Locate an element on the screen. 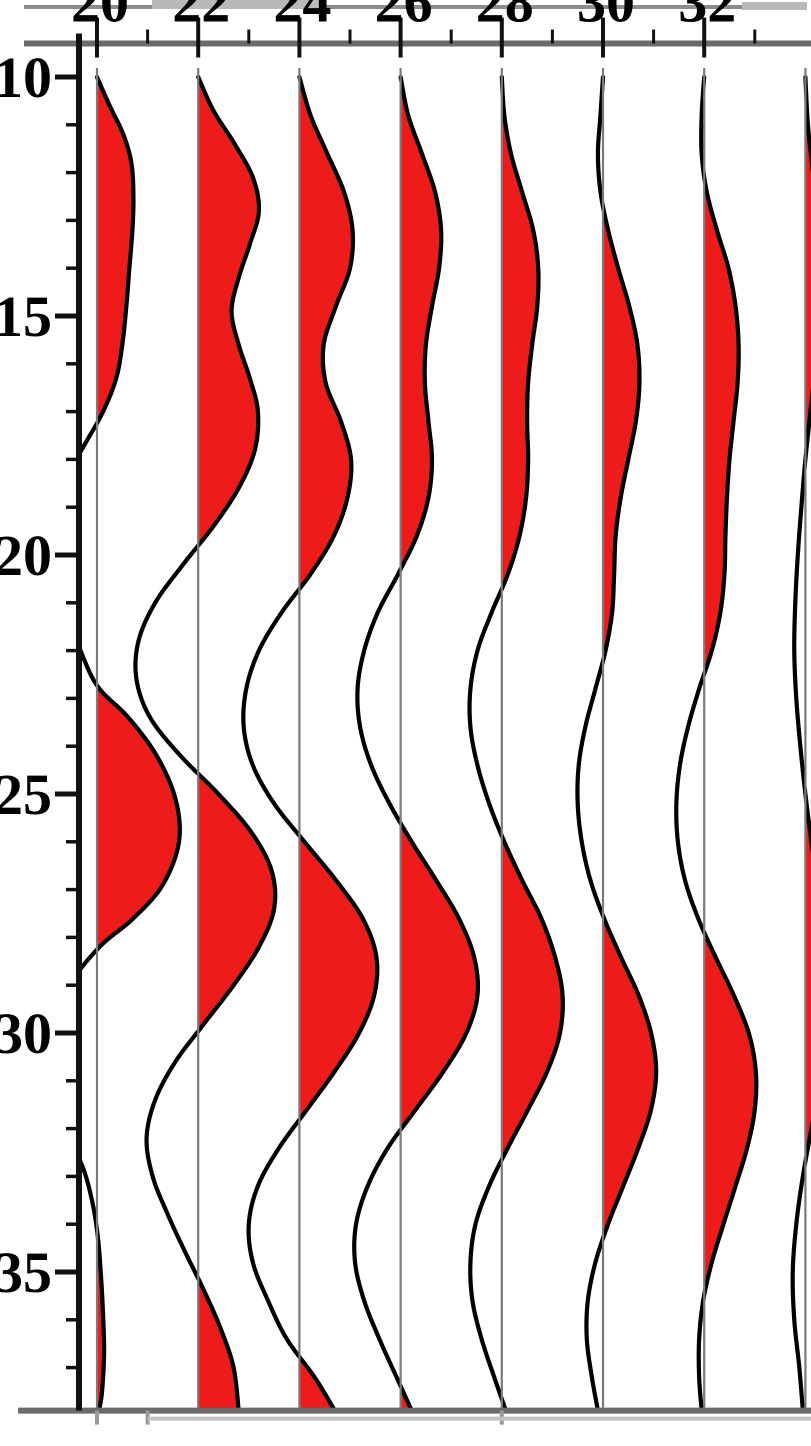  chrome-rule is located at coordinates (415, 7).